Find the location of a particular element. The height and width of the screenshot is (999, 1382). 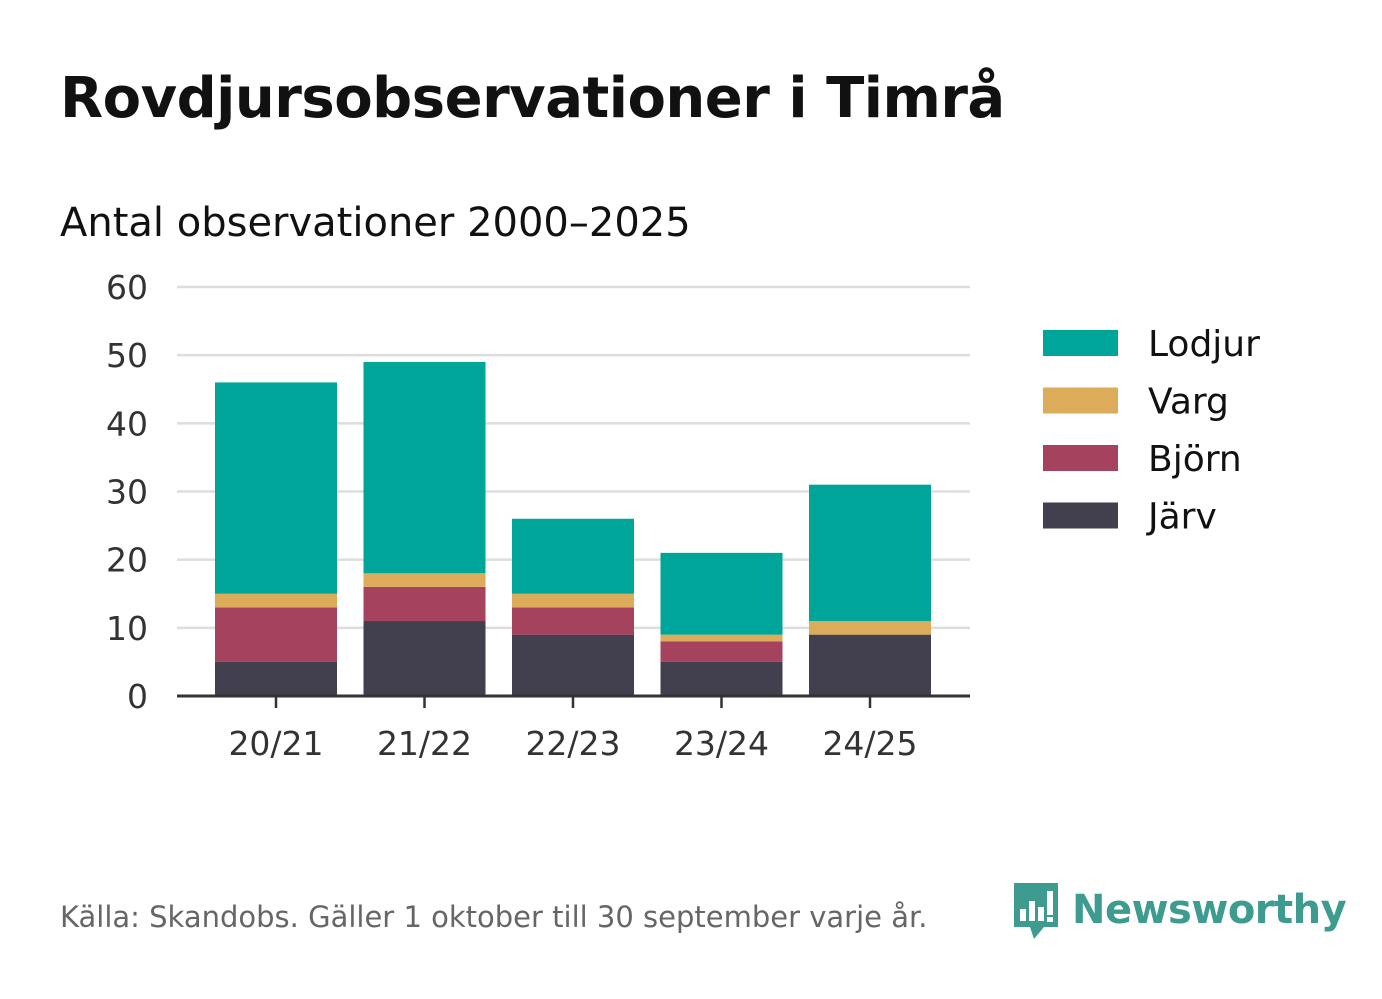

x-tick-label: 24/25 is located at coordinates (869, 743).